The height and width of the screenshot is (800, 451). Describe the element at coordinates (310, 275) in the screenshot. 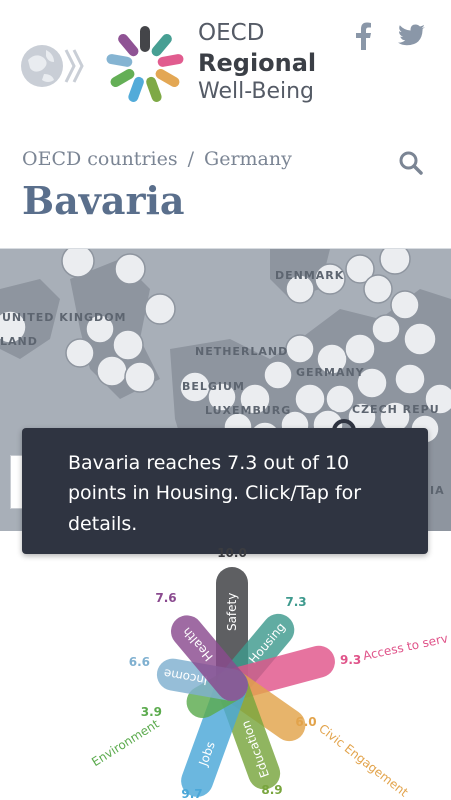

I see `map-label-denmark: DENMARK` at that location.